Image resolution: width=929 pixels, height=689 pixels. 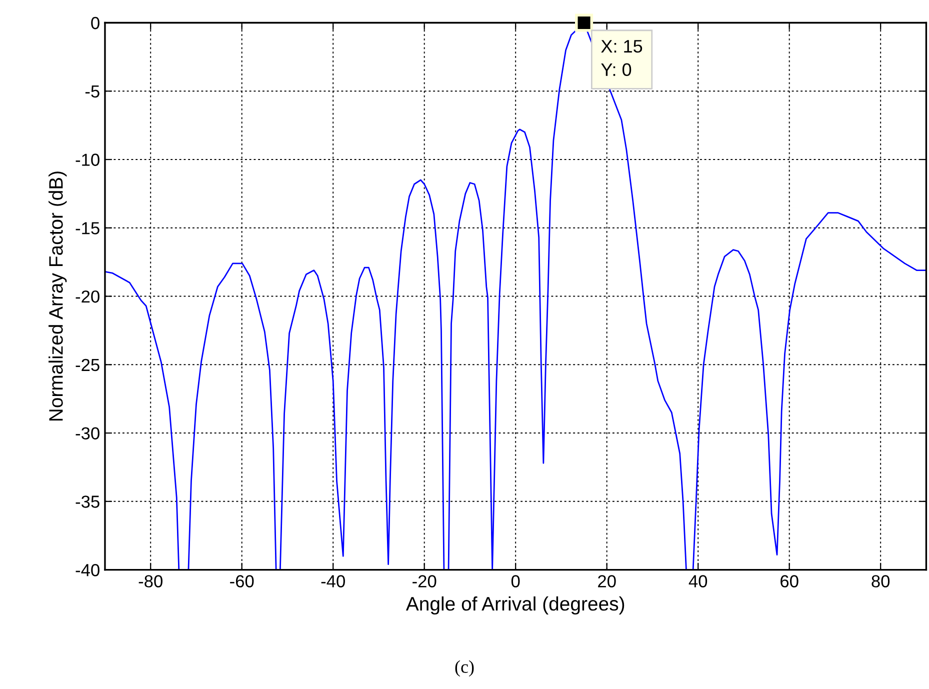 What do you see at coordinates (92, 91) in the screenshot?
I see `y-tick-label: -5` at bounding box center [92, 91].